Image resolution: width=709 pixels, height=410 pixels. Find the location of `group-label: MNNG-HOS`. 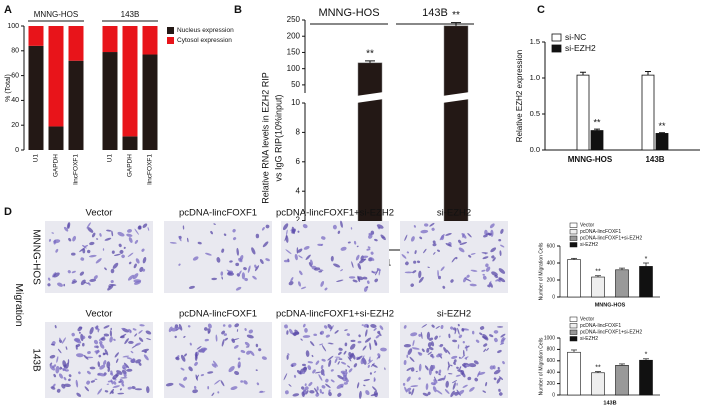

group-label: MNNG-HOS is located at coordinates (348, 13).